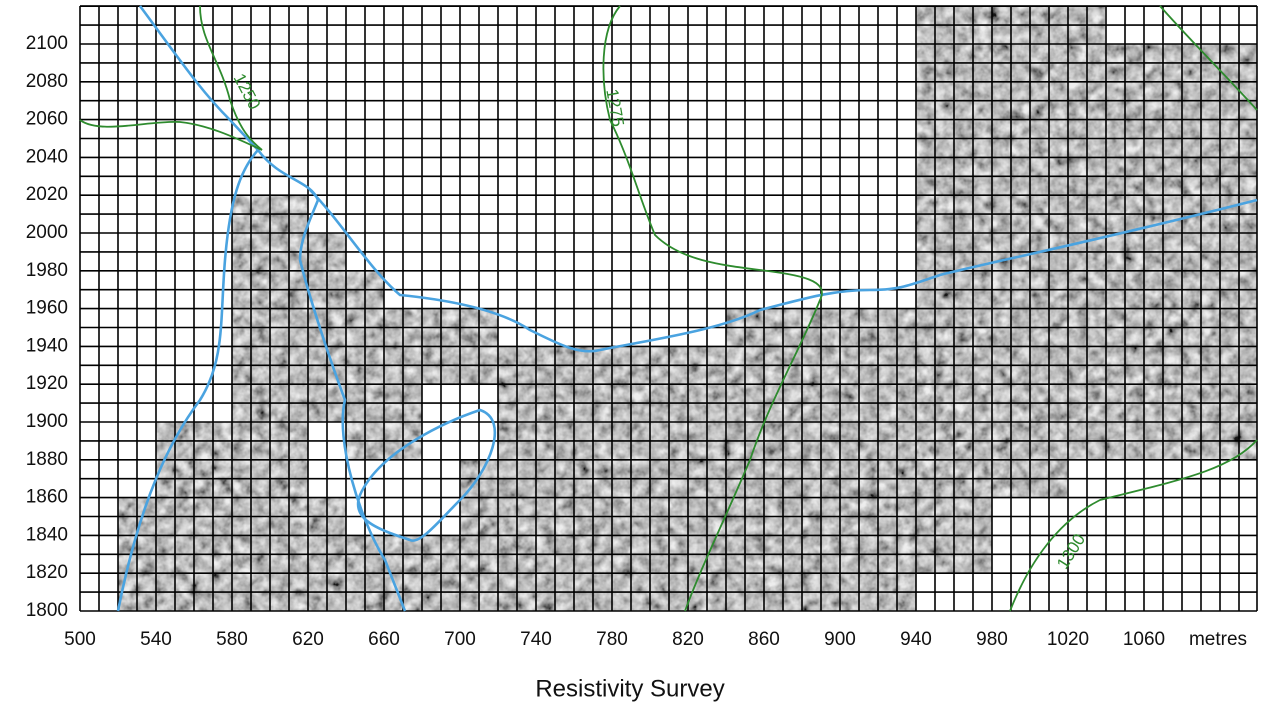  What do you see at coordinates (47, 119) in the screenshot?
I see `y-tick-label: 2060` at bounding box center [47, 119].